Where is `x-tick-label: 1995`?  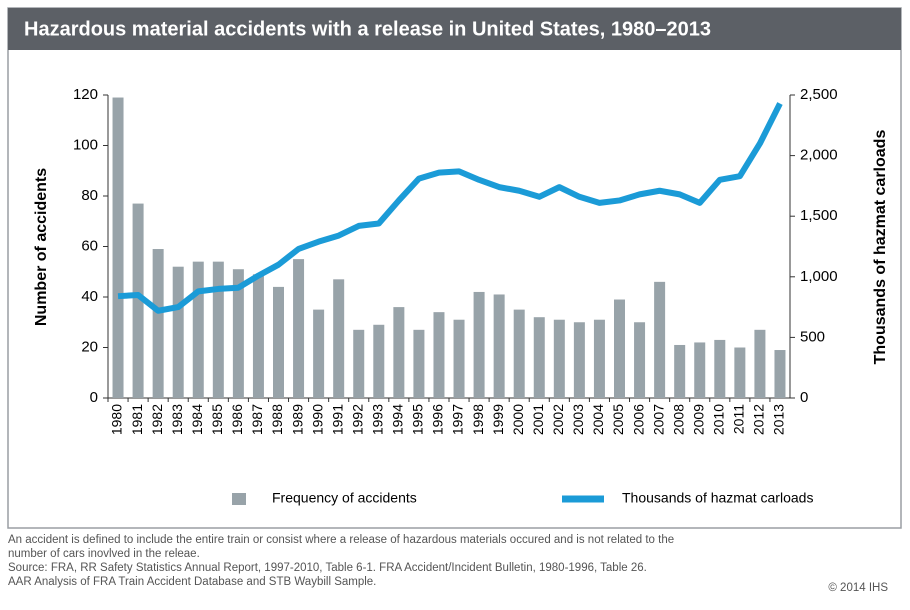 x-tick-label: 1995 is located at coordinates (418, 419).